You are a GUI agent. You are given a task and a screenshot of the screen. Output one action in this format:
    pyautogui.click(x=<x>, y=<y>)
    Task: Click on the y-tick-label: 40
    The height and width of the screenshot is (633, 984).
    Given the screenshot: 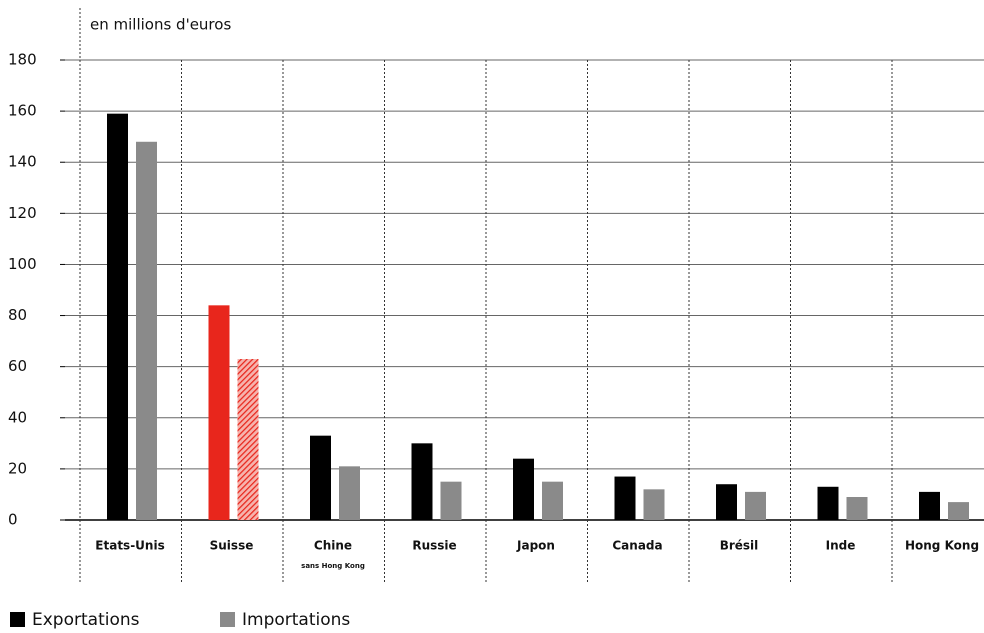 What is the action you would take?
    pyautogui.click(x=17, y=417)
    